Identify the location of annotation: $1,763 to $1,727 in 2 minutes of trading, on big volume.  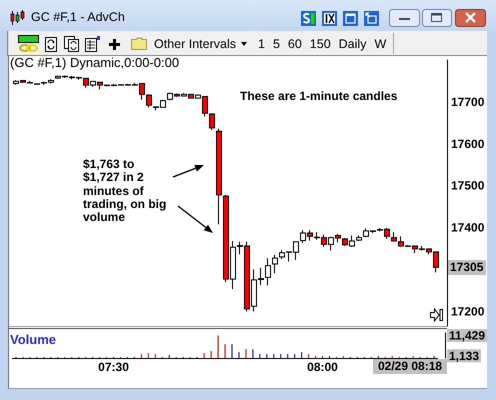
(125, 190).